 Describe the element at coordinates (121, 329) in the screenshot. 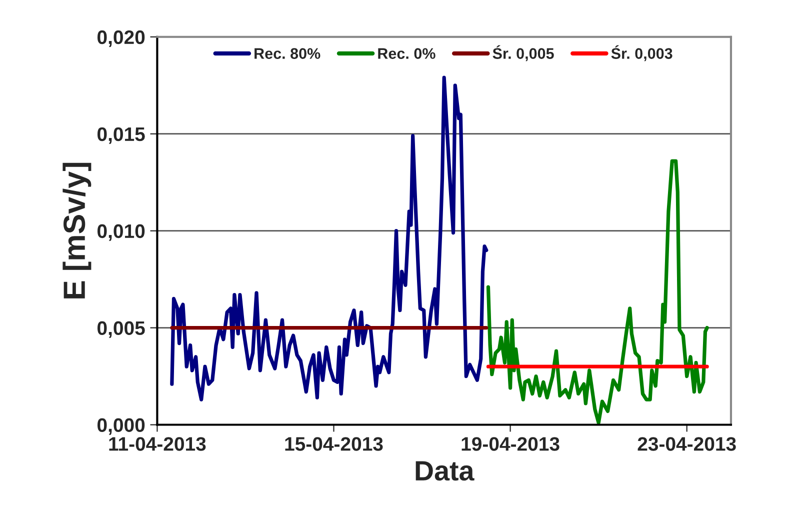

I see `y-tick-label: 0,005` at that location.